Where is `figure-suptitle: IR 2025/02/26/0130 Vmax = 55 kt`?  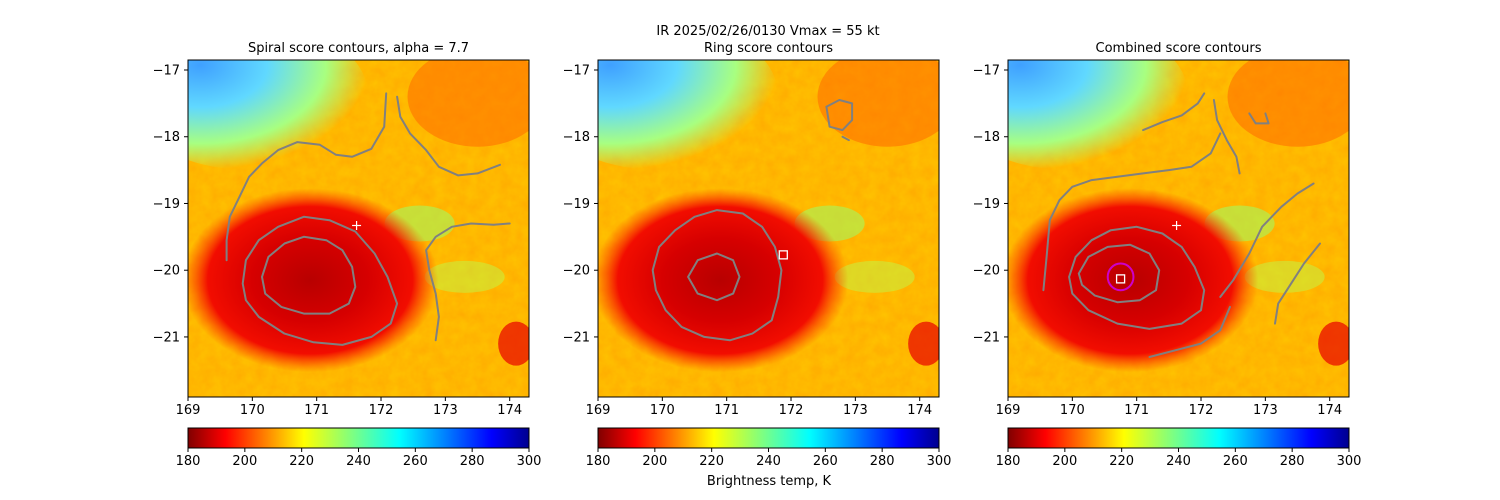 figure-suptitle: IR 2025/02/26/0130 Vmax = 55 kt is located at coordinates (767, 31).